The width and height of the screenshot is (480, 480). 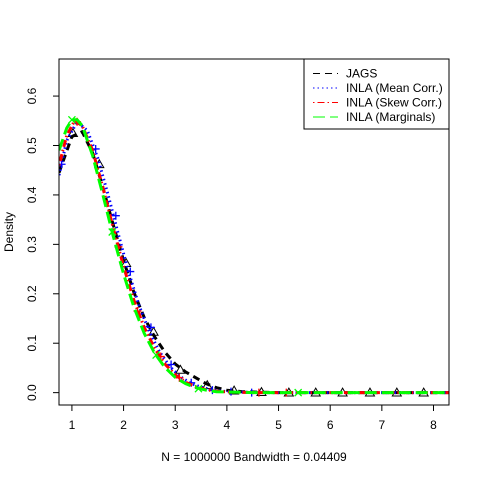 What do you see at coordinates (394, 88) in the screenshot?
I see `legend-label: INLA (Mean Corr.)` at bounding box center [394, 88].